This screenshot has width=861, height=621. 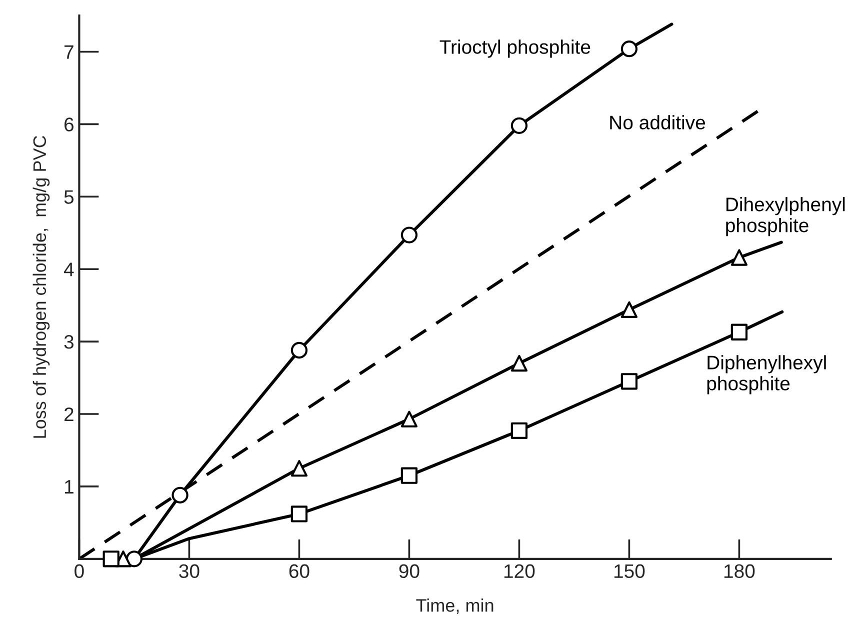 What do you see at coordinates (69, 487) in the screenshot?
I see `y-tick-label: 1` at bounding box center [69, 487].